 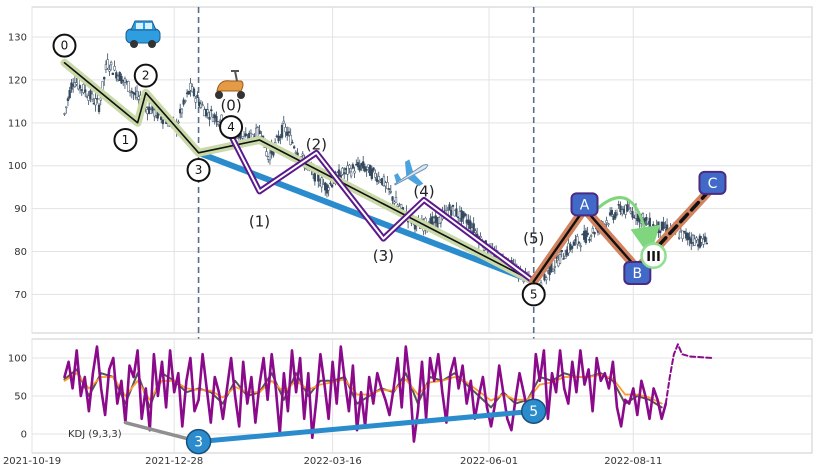 I want to click on wave-circle-label: 0, so click(x=65, y=46).